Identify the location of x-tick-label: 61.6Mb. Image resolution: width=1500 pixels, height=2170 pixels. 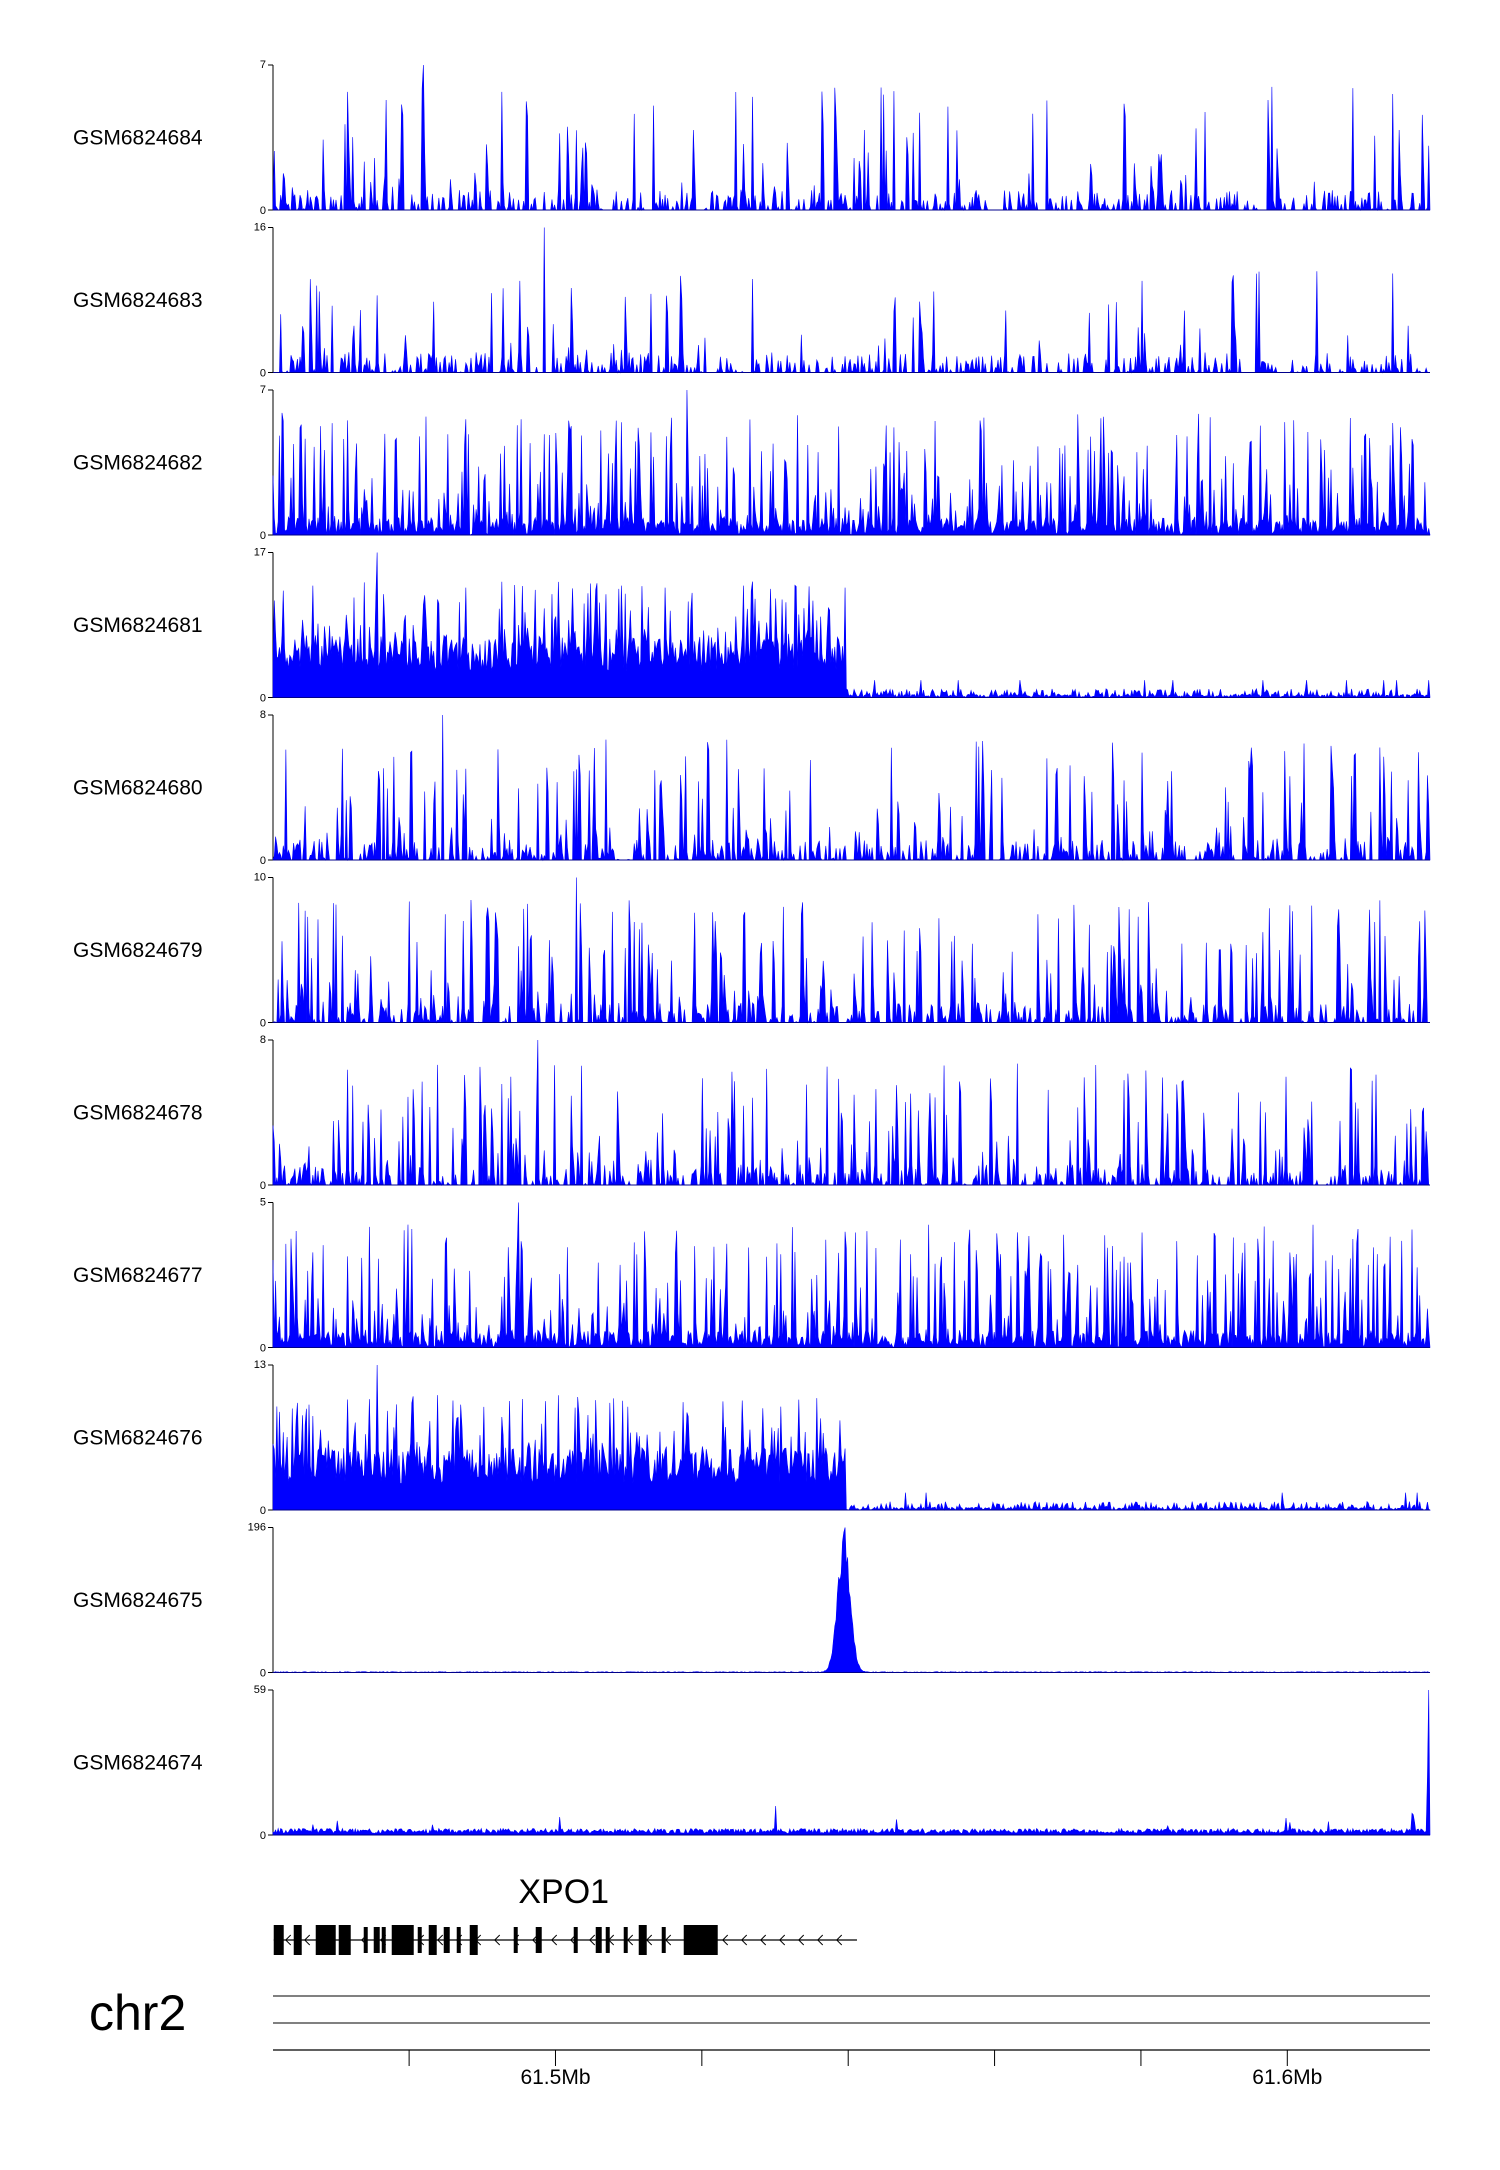
(1287, 2077).